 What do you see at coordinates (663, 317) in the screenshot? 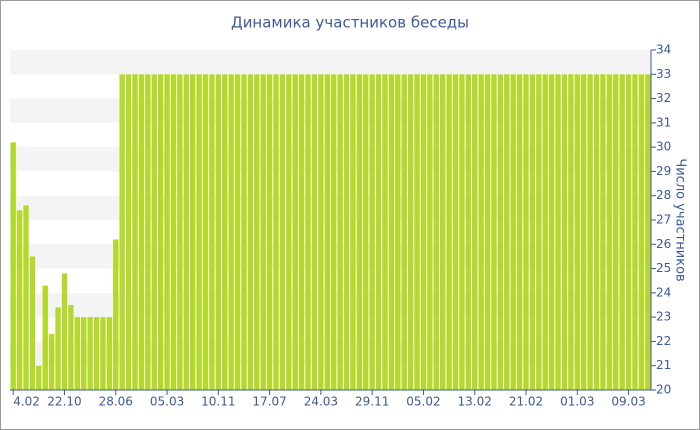
I see `y-tick-label: 23` at bounding box center [663, 317].